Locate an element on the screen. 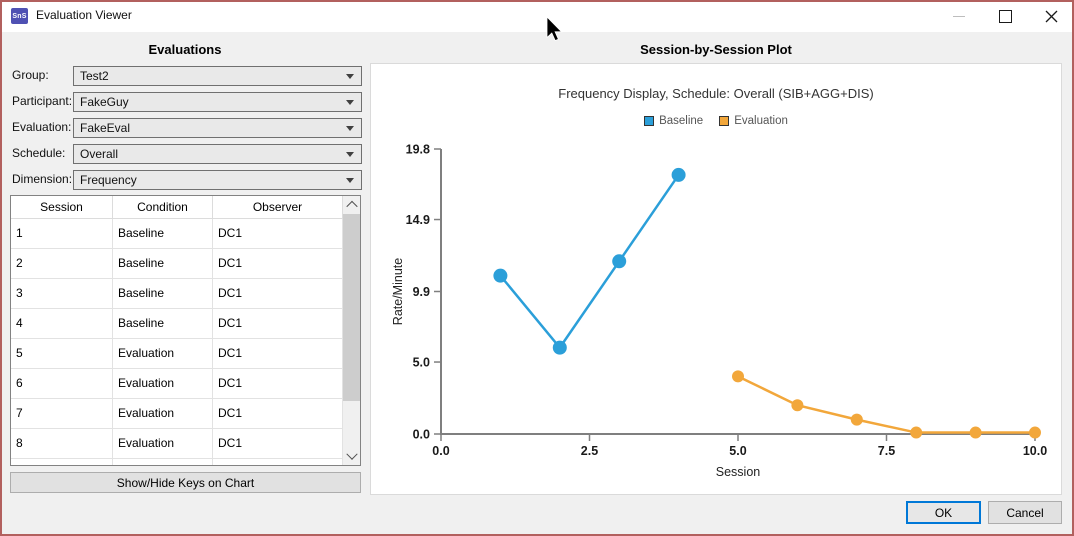 The image size is (1074, 536). title-bar: SnS Evaluation Viewer is located at coordinates (537, 16).